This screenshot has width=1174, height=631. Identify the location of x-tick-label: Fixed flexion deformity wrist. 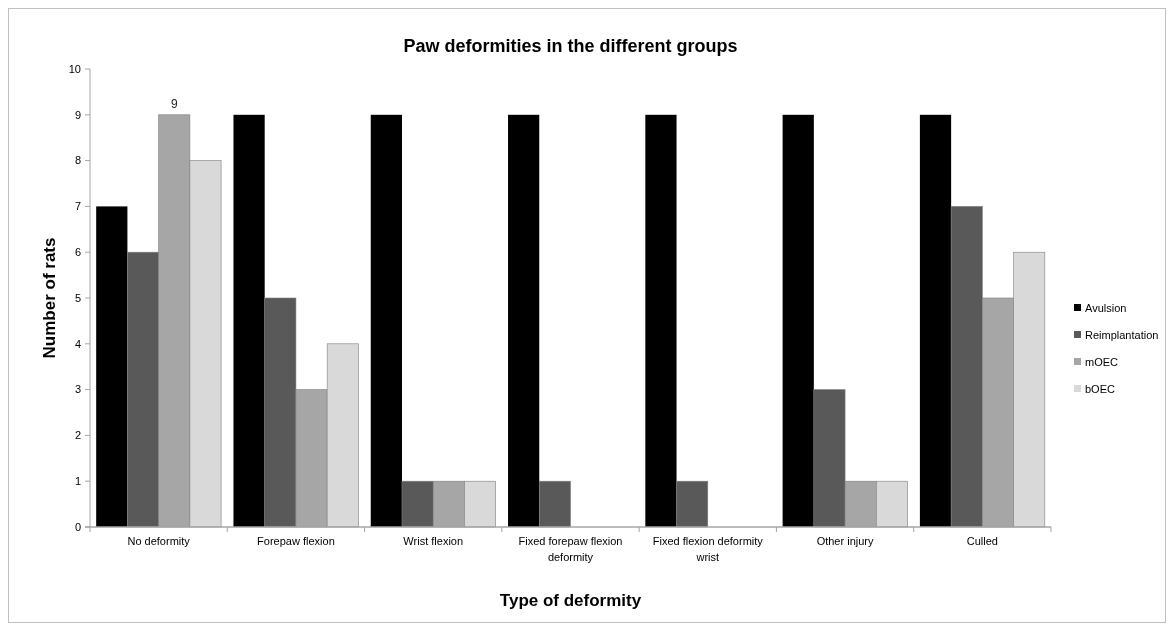
(708, 549).